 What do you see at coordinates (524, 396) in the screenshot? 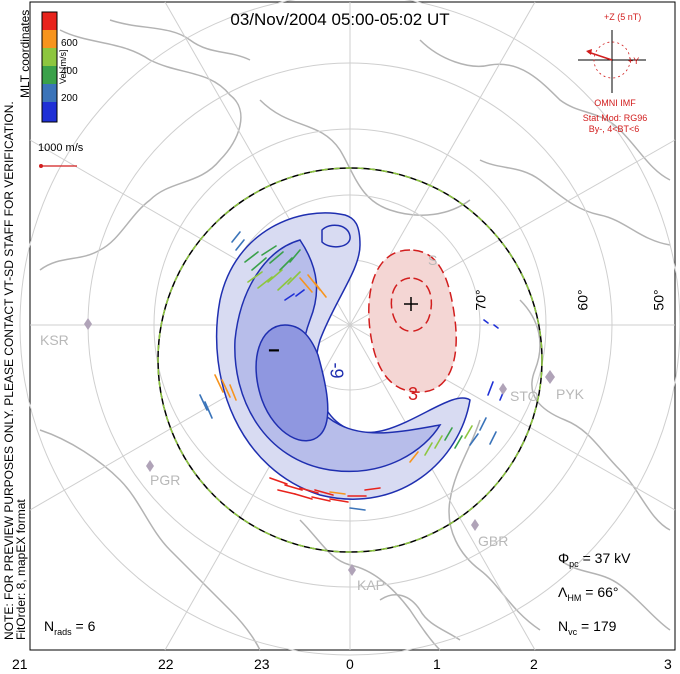
I see `station-sto: STO` at bounding box center [524, 396].